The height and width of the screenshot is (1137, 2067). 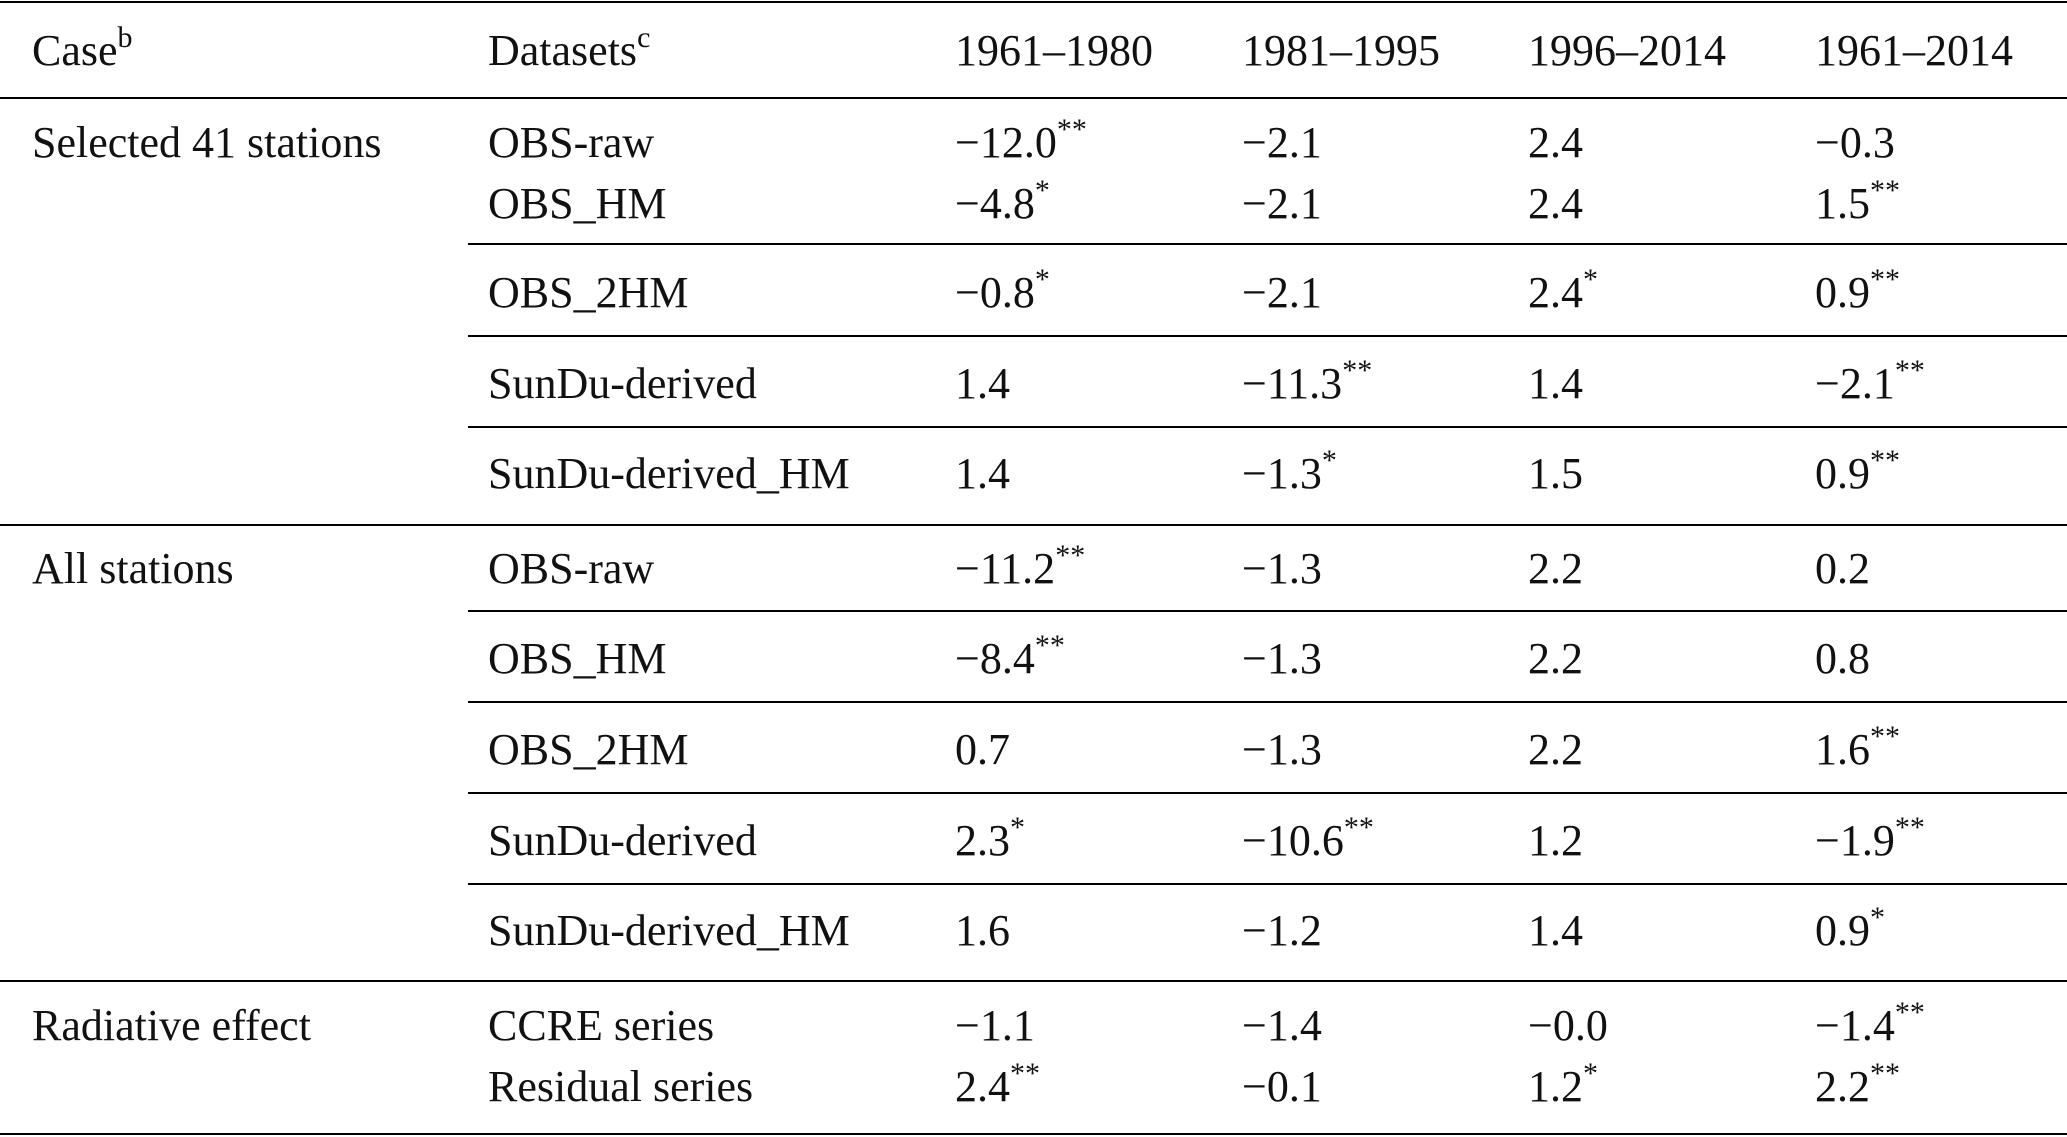 What do you see at coordinates (997, 1084) in the screenshot?
I see `trend-value: 2.4**` at bounding box center [997, 1084].